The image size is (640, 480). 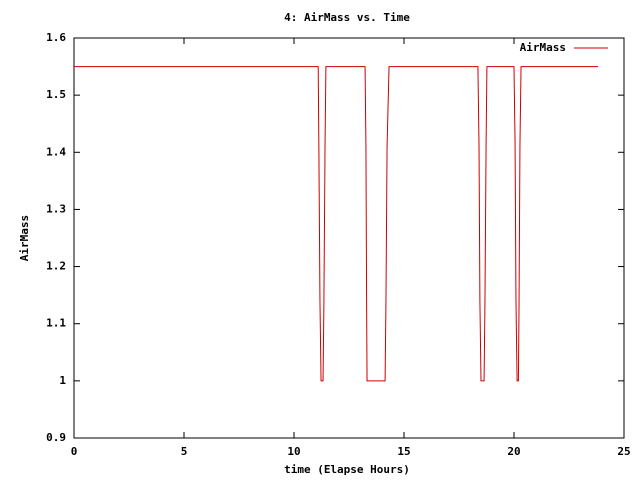 I want to click on x-tick-label: 0, so click(x=74, y=451).